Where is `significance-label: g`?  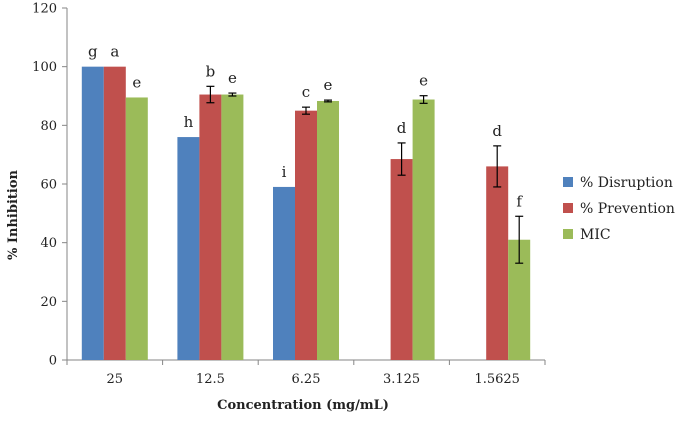 significance-label: g is located at coordinates (93, 52).